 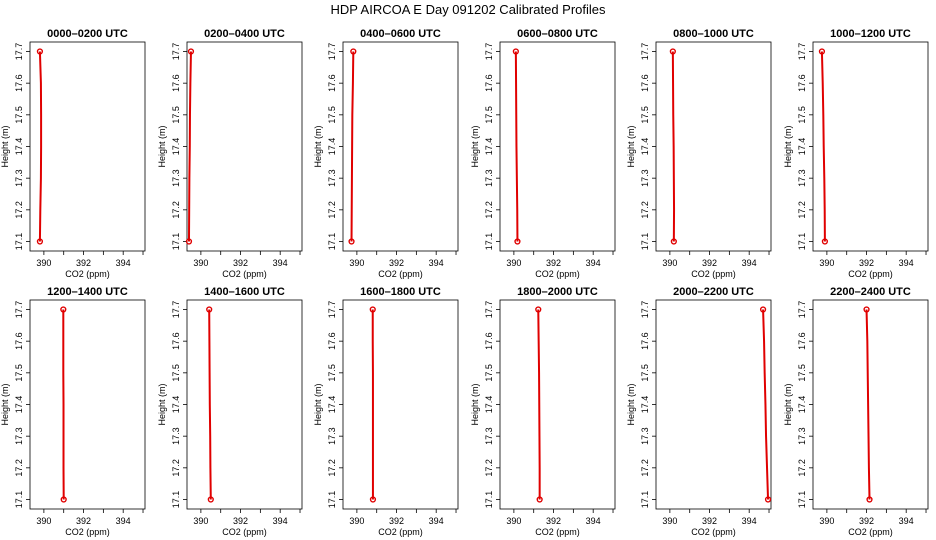 What do you see at coordinates (87, 292) in the screenshot?
I see `panel-title: 1200–1400 UTC` at bounding box center [87, 292].